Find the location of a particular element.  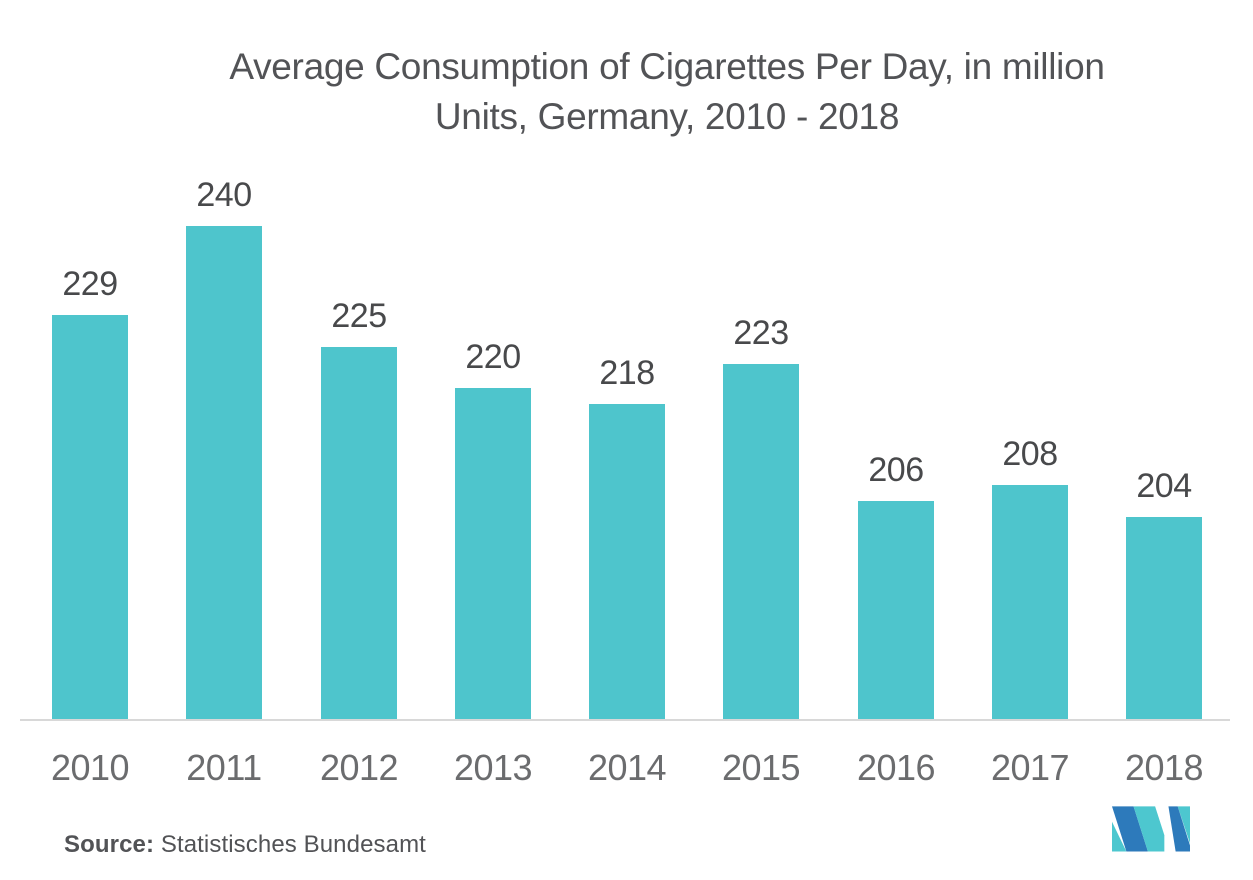

bar-value-label-2010: 229 is located at coordinates (90, 284).